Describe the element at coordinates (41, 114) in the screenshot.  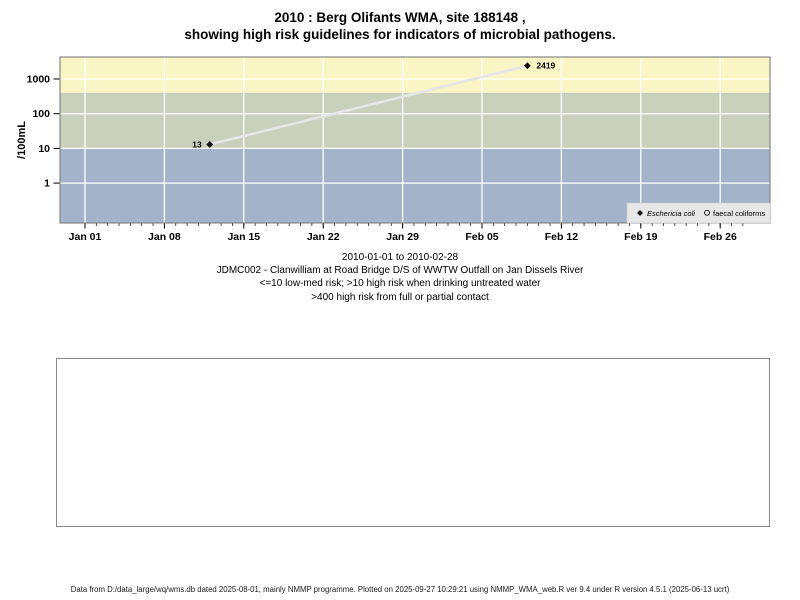
I see `y-tick-label: 100` at that location.